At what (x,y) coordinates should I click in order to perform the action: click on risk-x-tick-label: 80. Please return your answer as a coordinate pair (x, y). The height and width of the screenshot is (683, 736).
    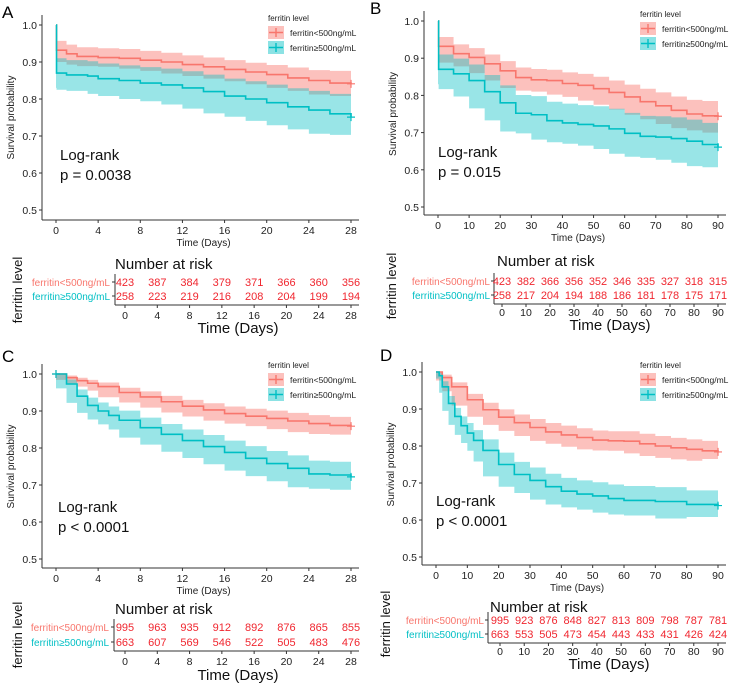
    Looking at the image, I should click on (694, 652).